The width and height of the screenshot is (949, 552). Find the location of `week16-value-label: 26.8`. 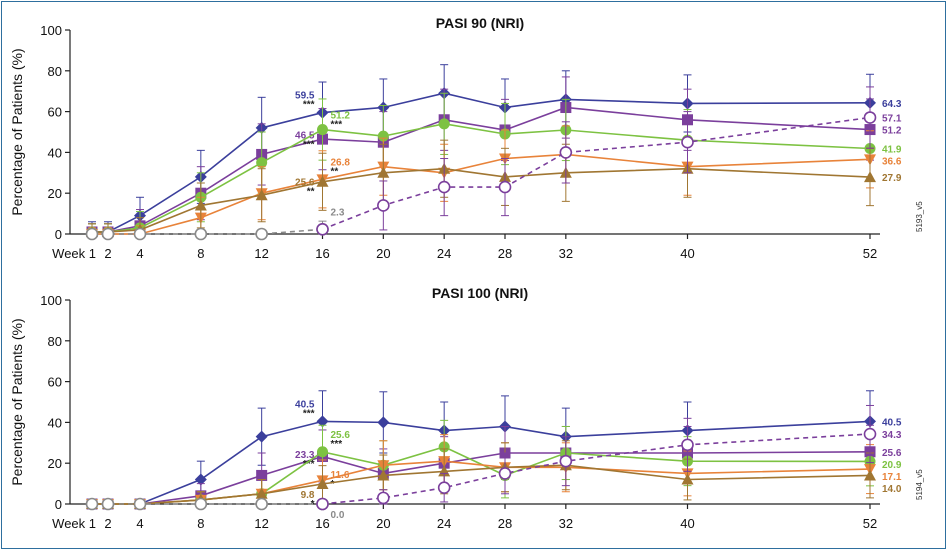

week16-value-label: 26.8 is located at coordinates (341, 162).